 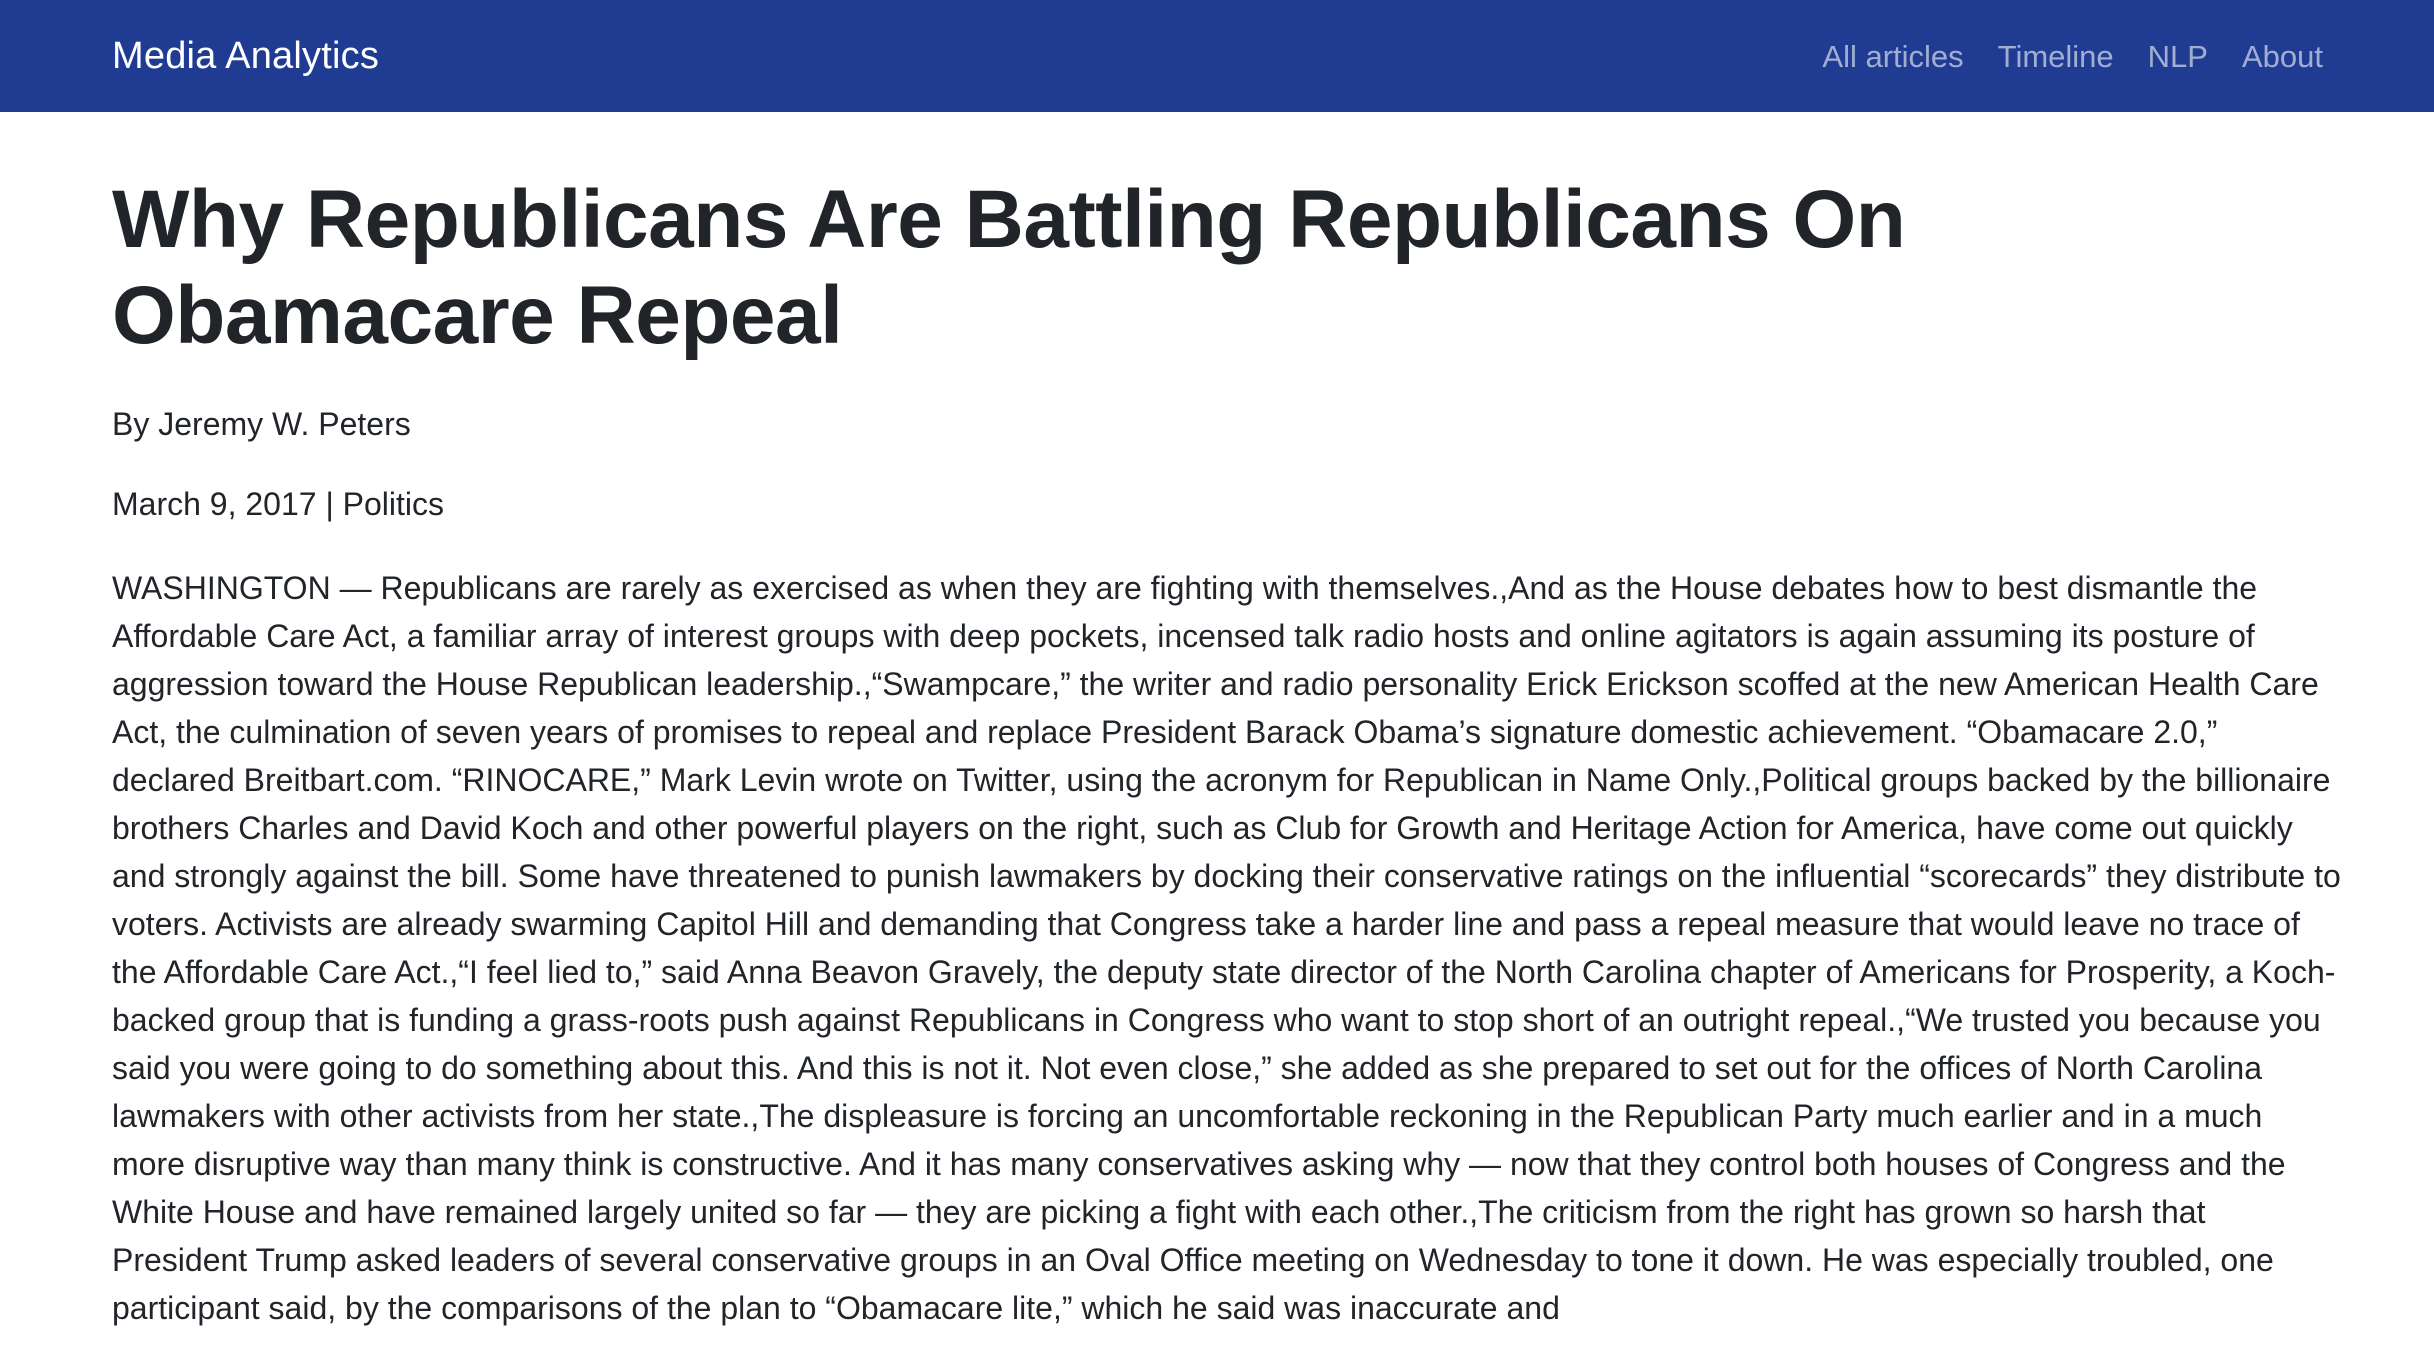 I want to click on nav-link-about: About, so click(x=2282, y=56).